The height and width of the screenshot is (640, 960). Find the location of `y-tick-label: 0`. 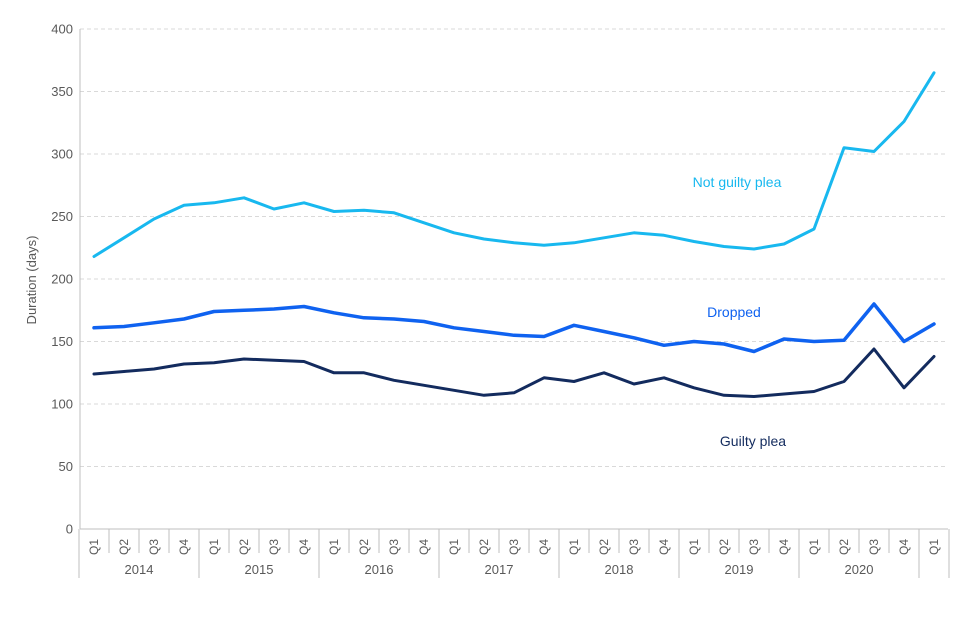

y-tick-label: 0 is located at coordinates (69, 529).